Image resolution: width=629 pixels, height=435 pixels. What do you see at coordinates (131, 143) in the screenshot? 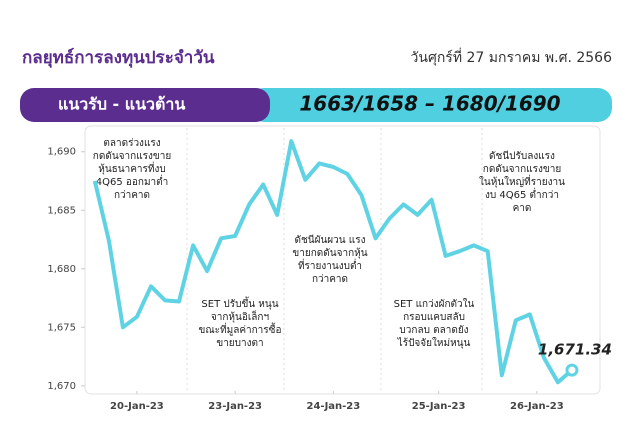
I see `annotation: ตลาดร่วงแรง` at bounding box center [131, 143].